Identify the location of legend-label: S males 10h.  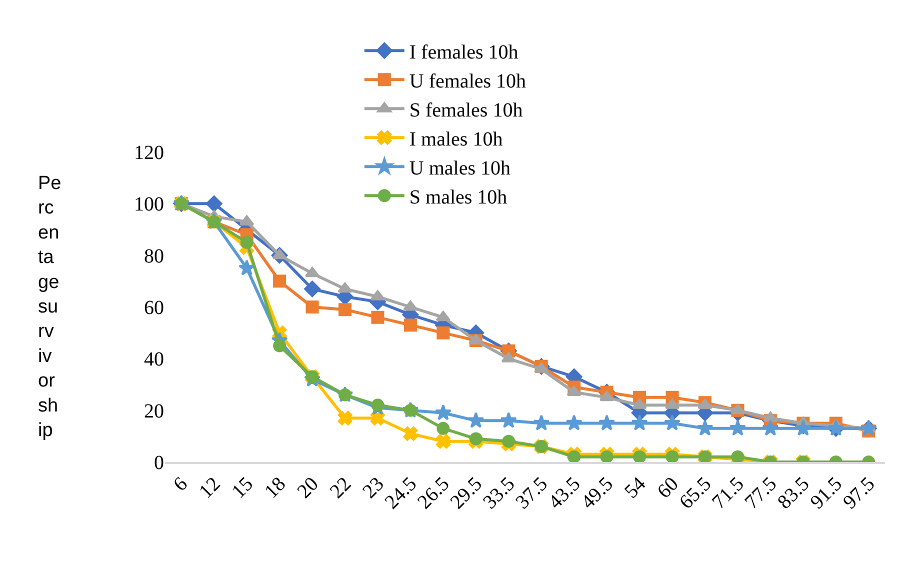
(458, 197).